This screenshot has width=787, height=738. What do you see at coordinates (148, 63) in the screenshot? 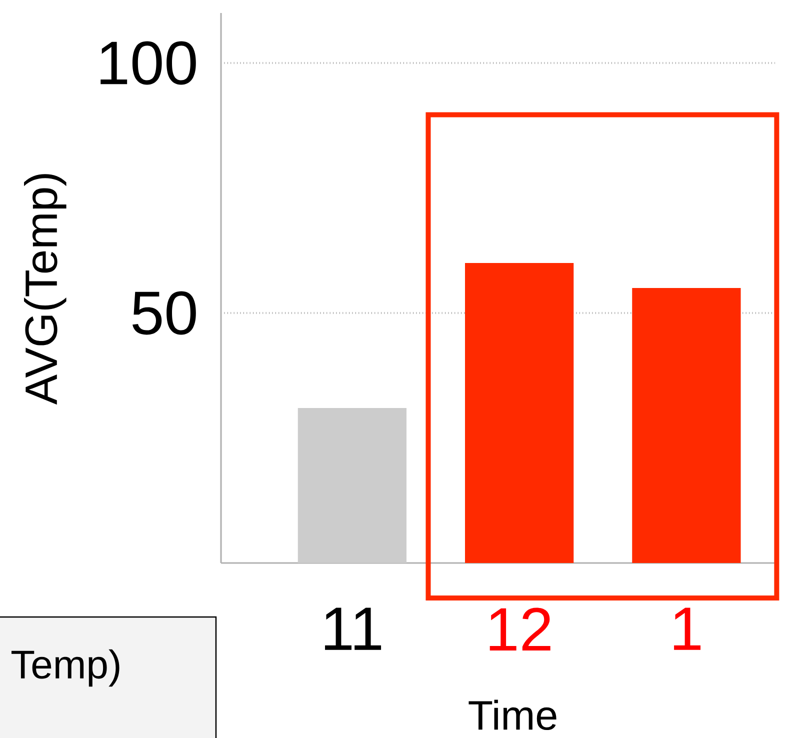
I see `y-tick-label: 100` at bounding box center [148, 63].